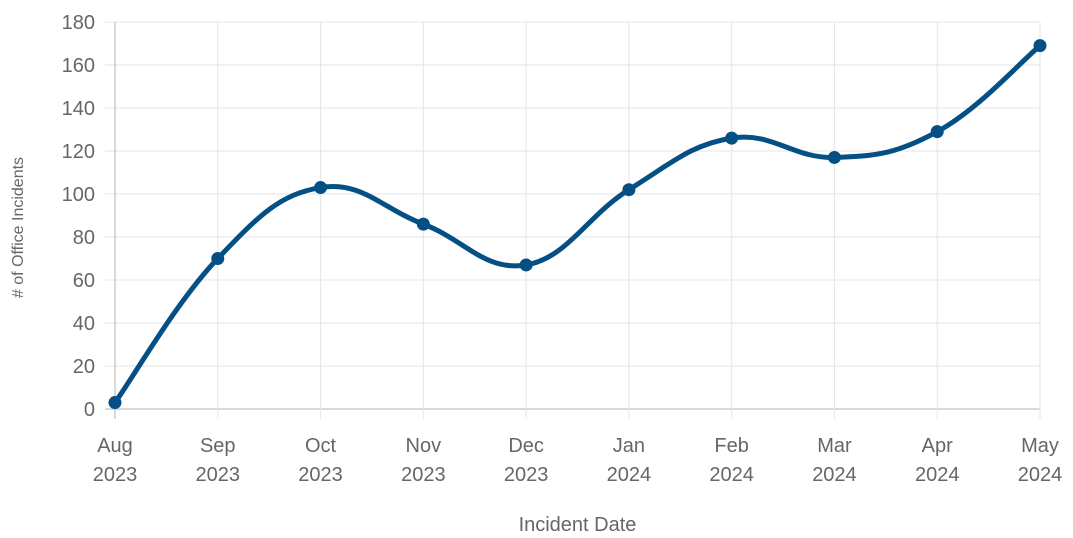  Describe the element at coordinates (218, 460) in the screenshot. I see `x-tick-label: Sep 2023` at that location.